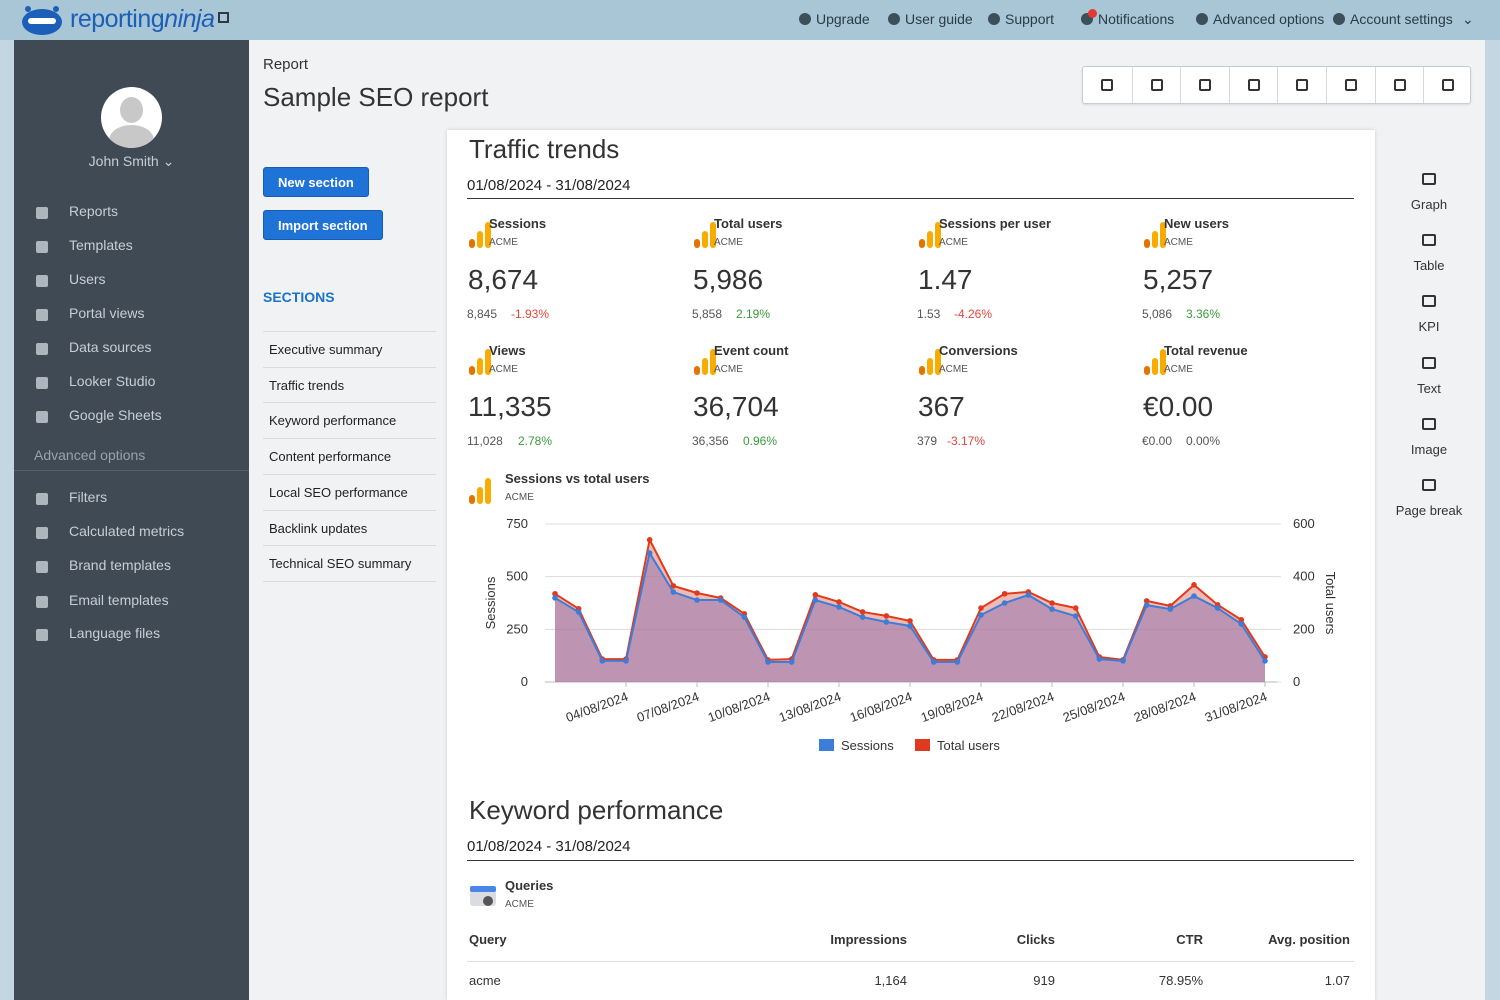  Describe the element at coordinates (349, 527) in the screenshot. I see `section-item: Backlink updates` at that location.